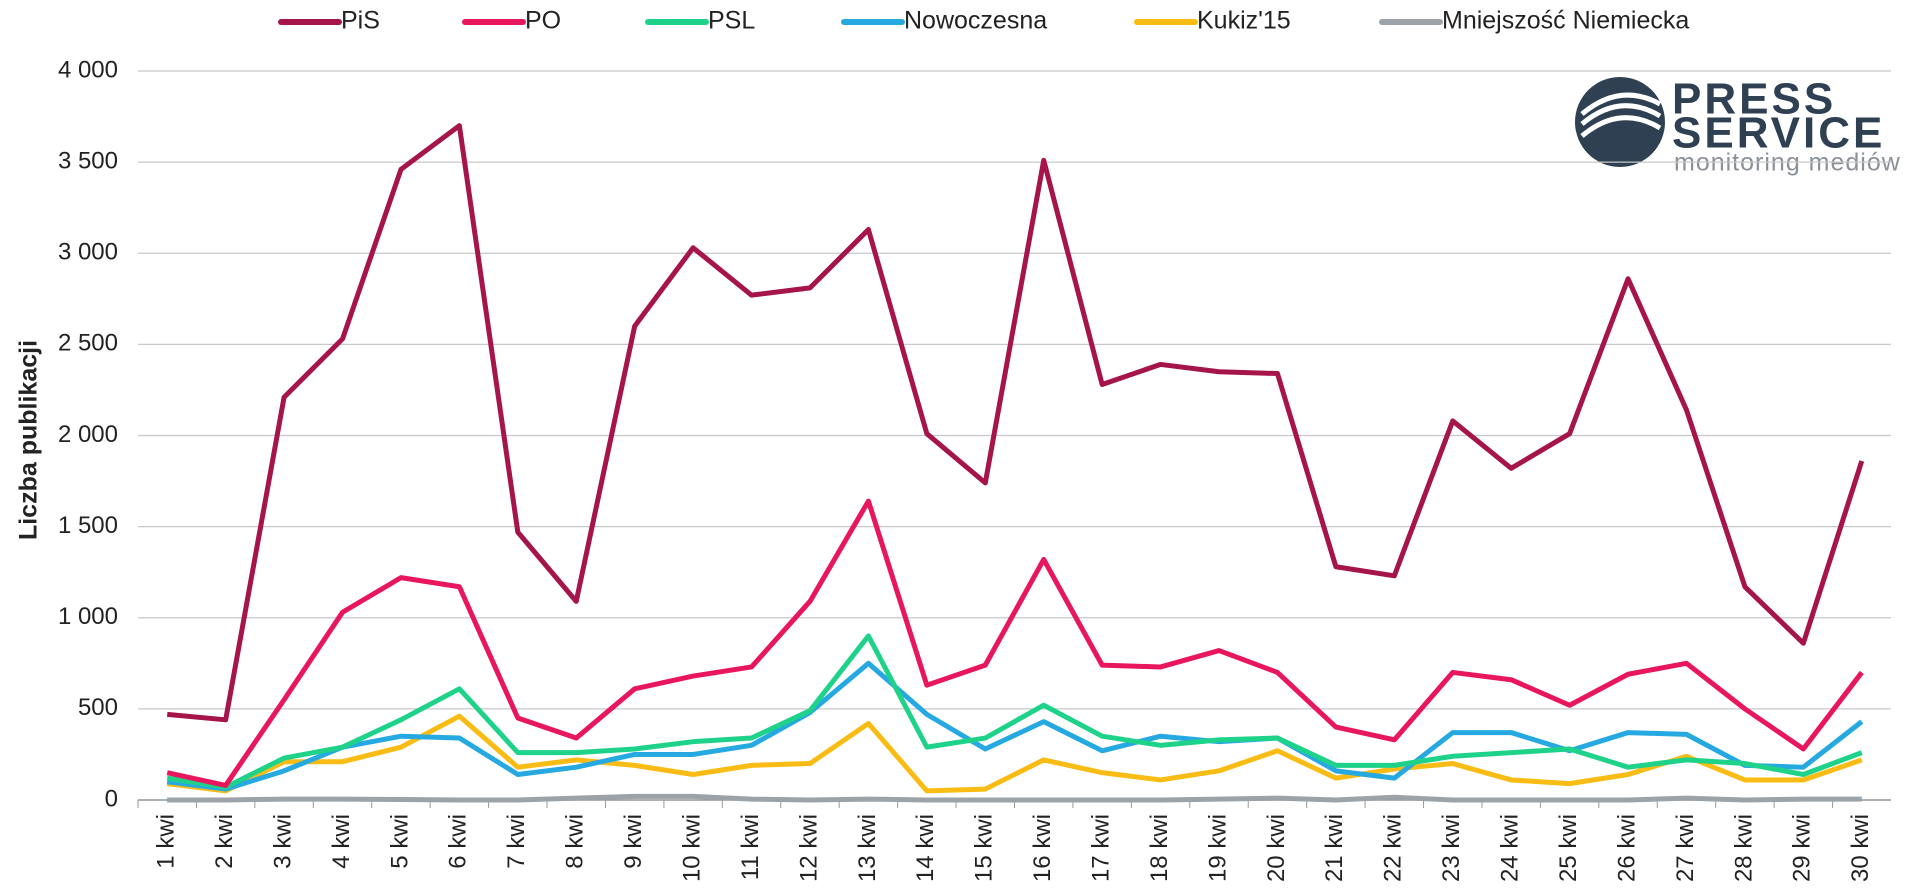 This screenshot has width=1917, height=893. Describe the element at coordinates (1244, 21) in the screenshot. I see `legend-label: Kukiz'15` at that location.